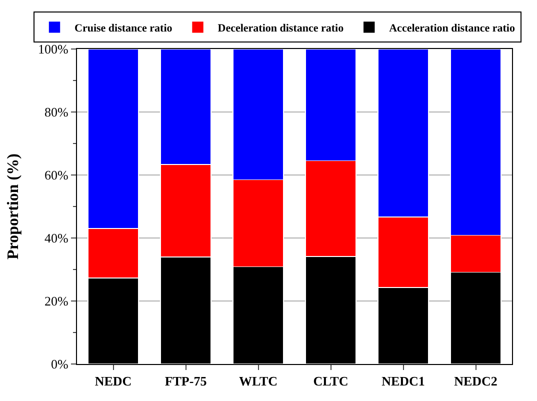  Describe the element at coordinates (56, 175) in the screenshot. I see `y-tick-label: 60%` at that location.